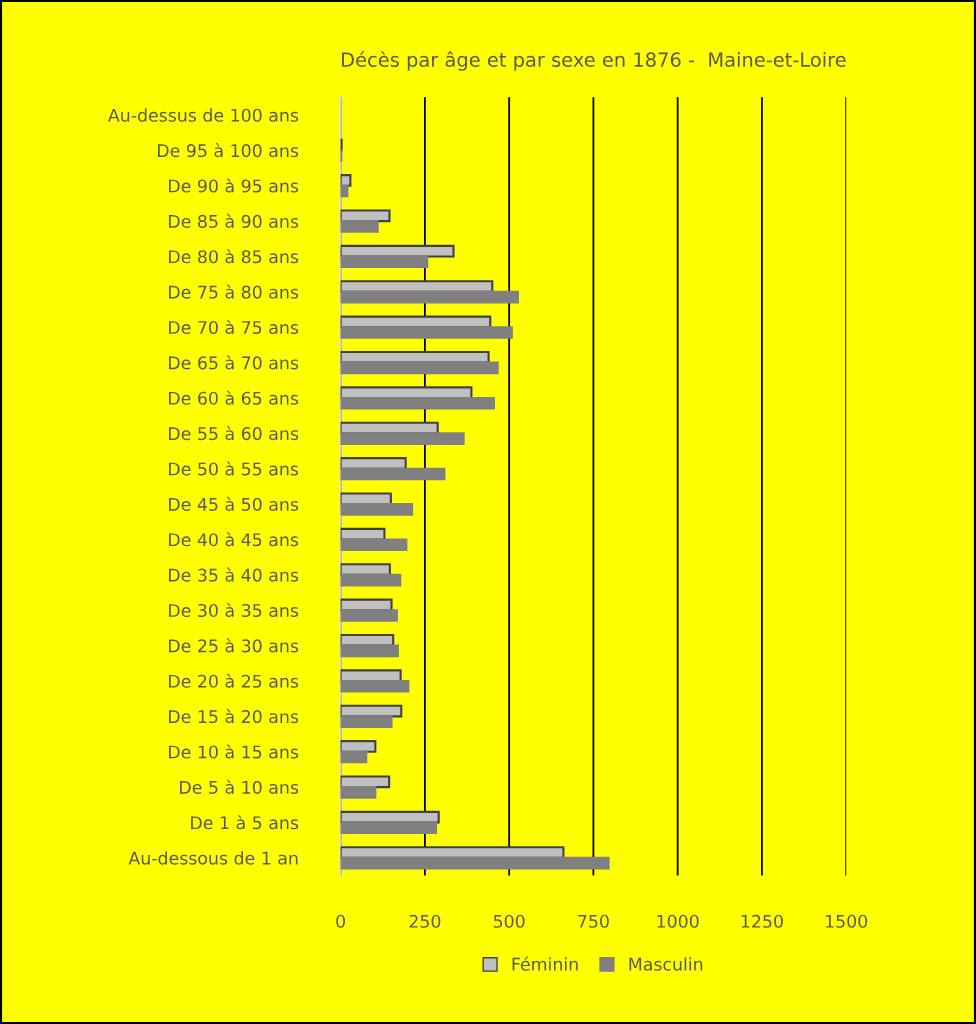 This screenshot has height=1024, width=976. What do you see at coordinates (234, 327) in the screenshot?
I see `y-tick-label: De 70 à 75 ans` at bounding box center [234, 327].